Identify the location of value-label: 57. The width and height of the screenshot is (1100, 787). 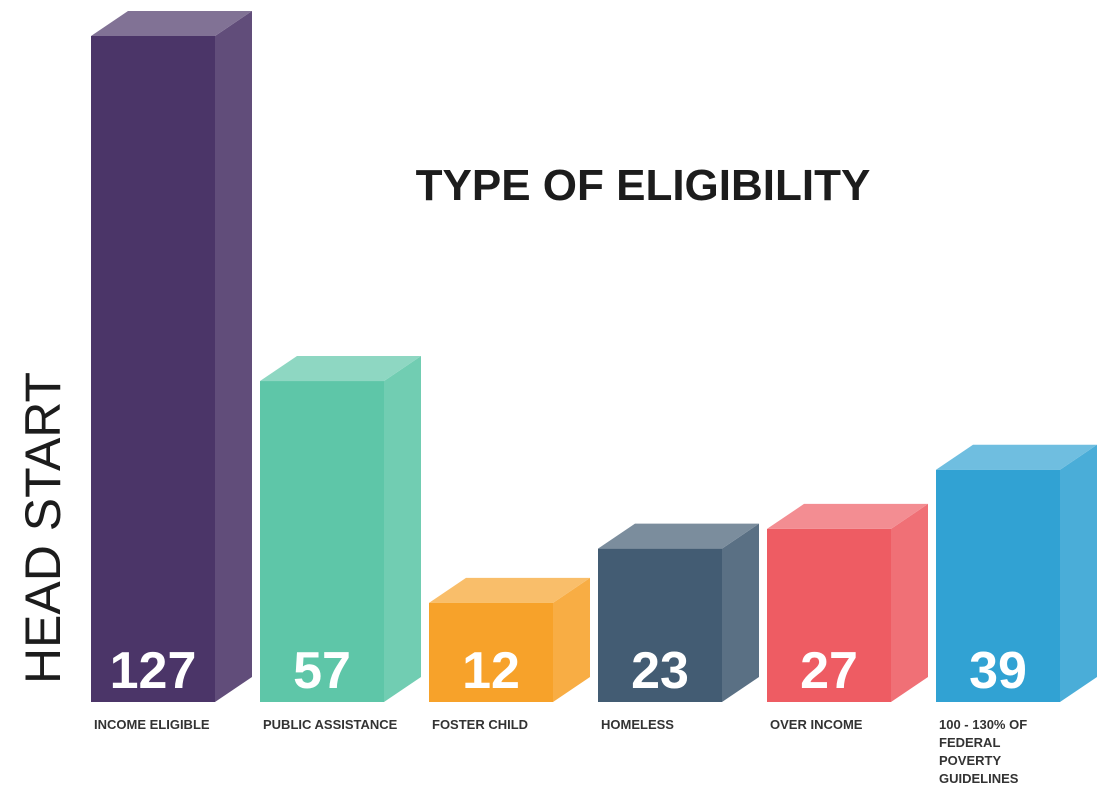
(322, 671).